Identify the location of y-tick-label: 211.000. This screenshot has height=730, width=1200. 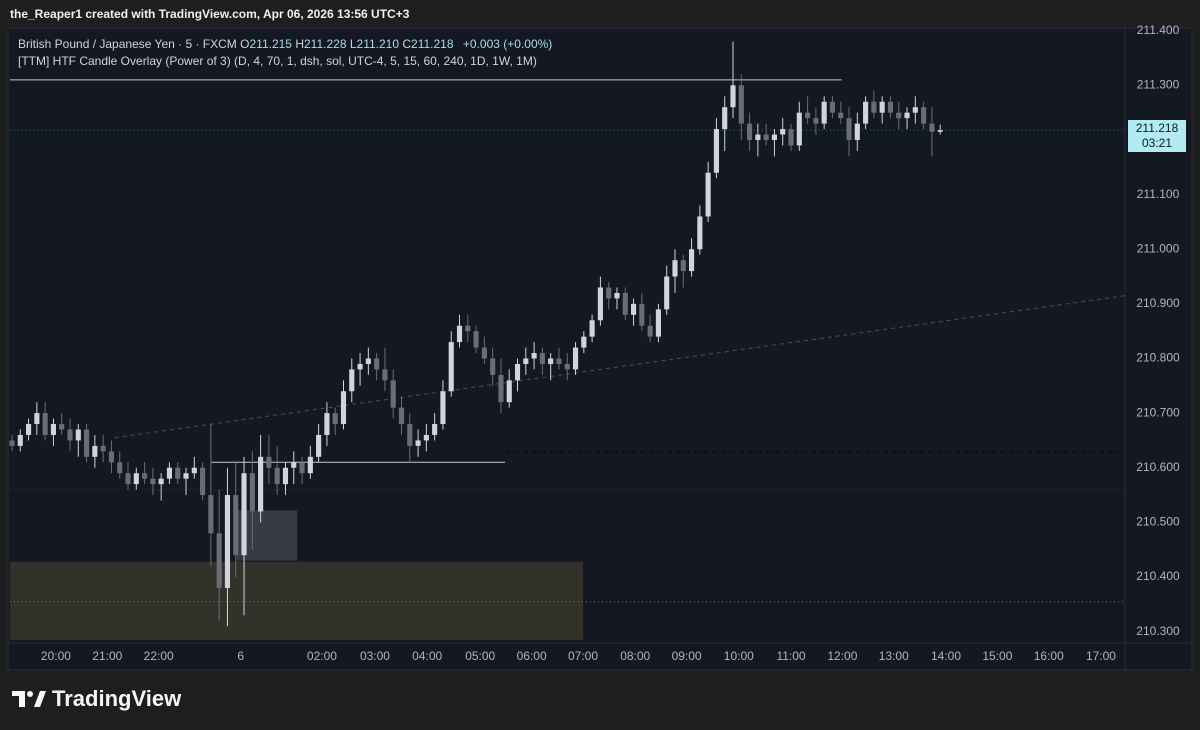
(1158, 248).